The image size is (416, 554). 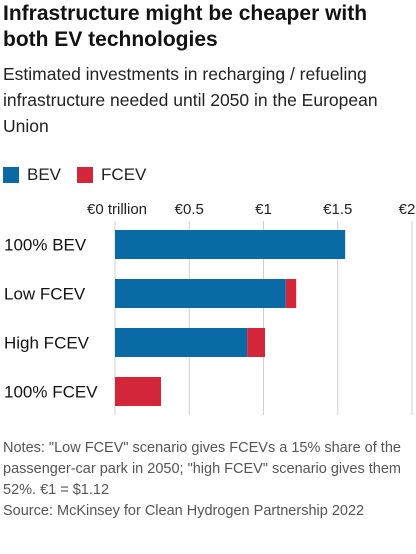 I want to click on legend-item-bev: BEV, so click(x=32, y=175).